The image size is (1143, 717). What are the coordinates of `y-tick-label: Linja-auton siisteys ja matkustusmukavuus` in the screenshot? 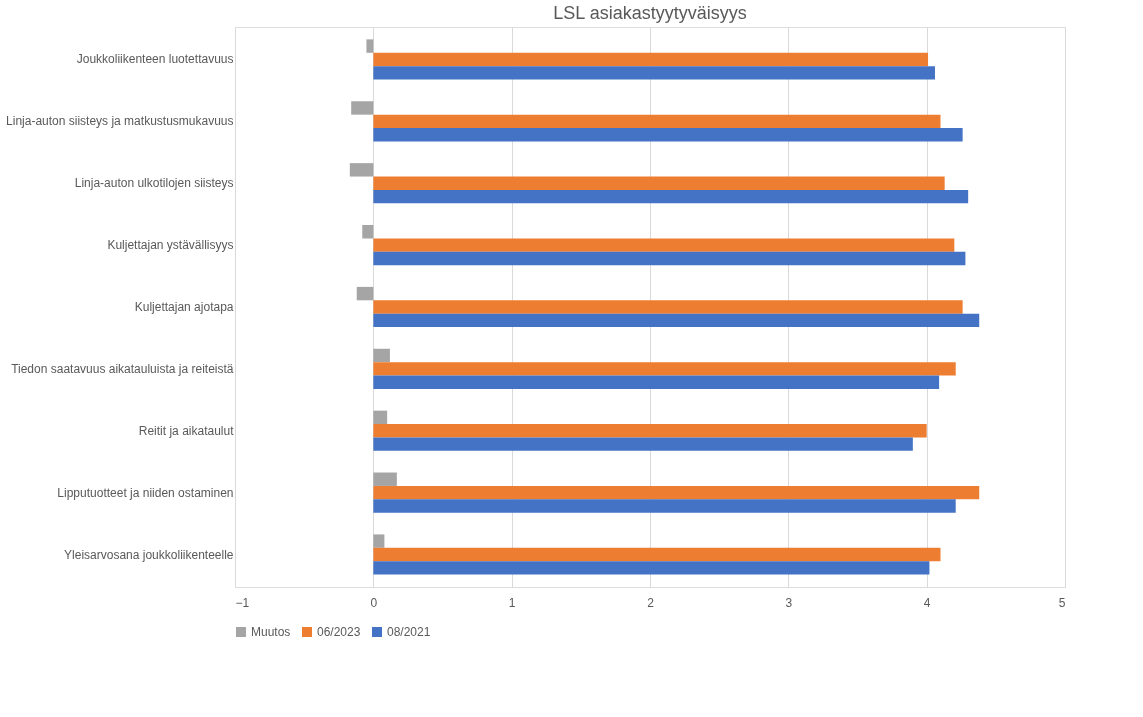 It's located at (120, 121).